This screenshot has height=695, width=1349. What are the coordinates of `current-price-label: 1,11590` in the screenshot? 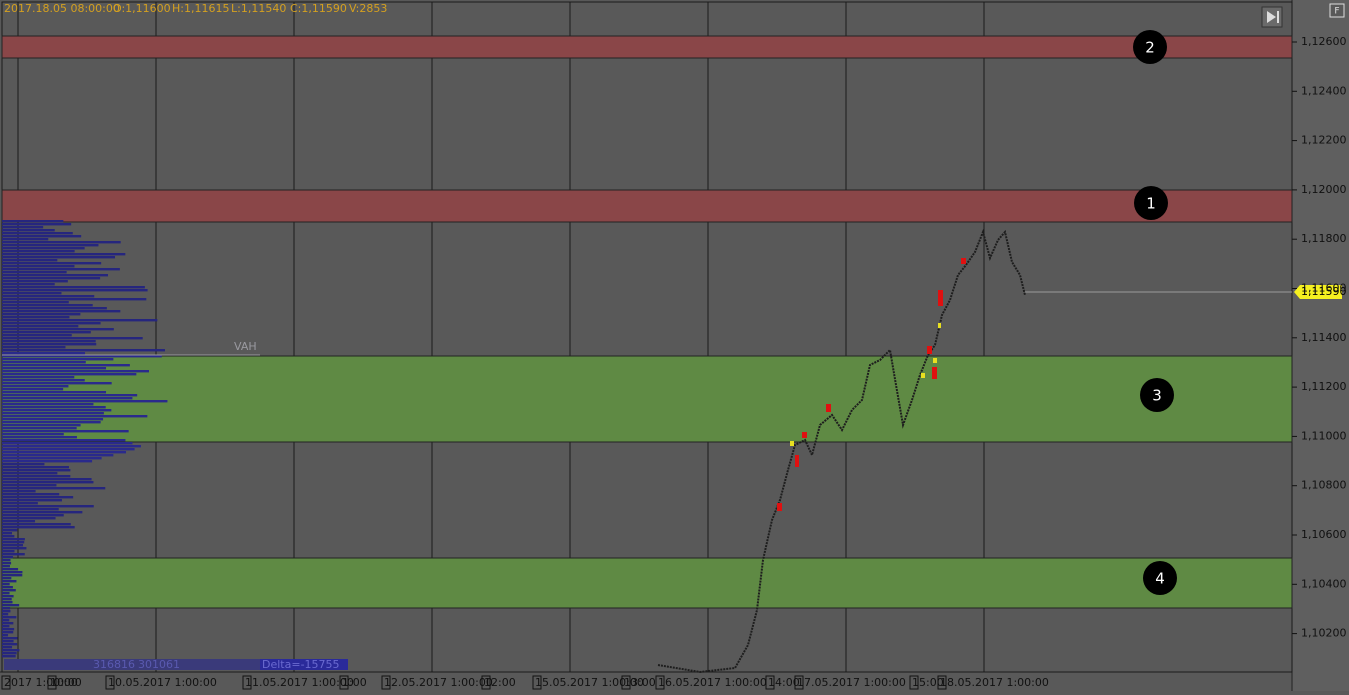 It's located at (1324, 291).